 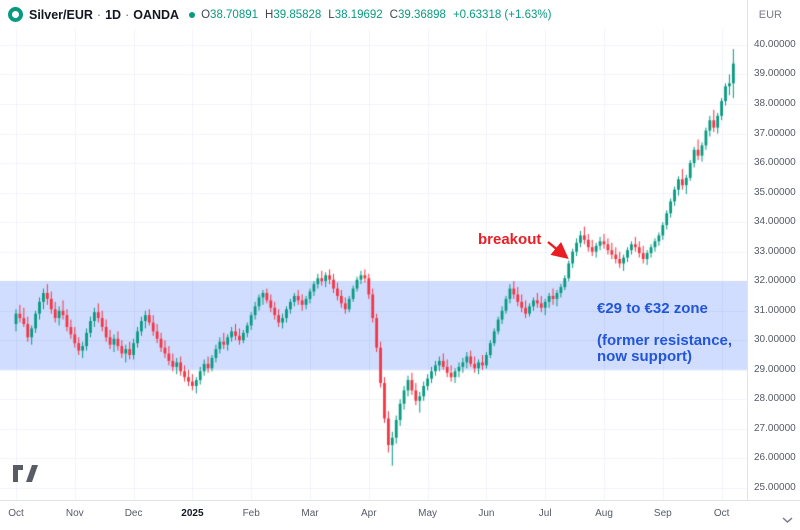 I want to click on time-axis-label: Jul, so click(x=545, y=513).